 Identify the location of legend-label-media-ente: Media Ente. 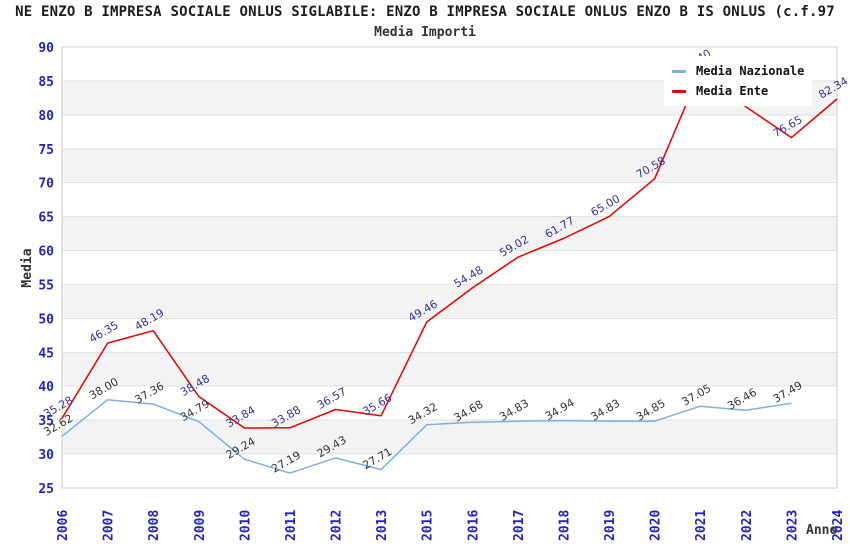
(732, 91).